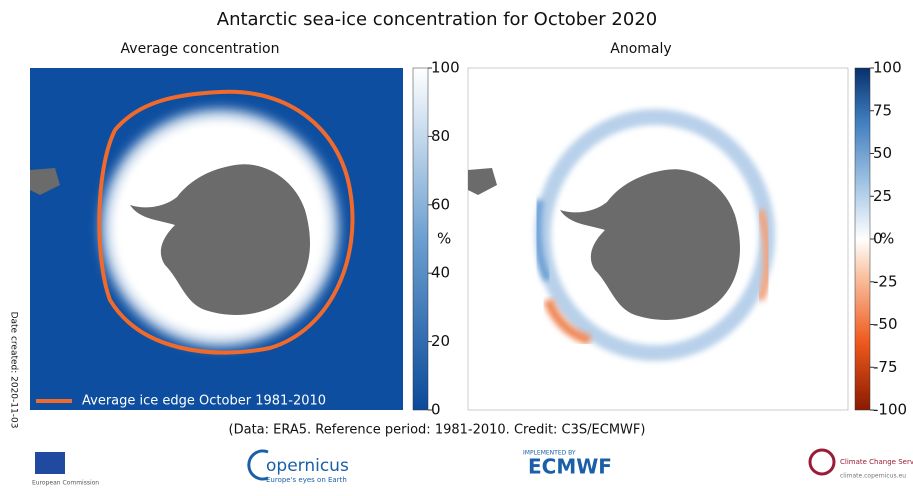 The image size is (913, 496). I want to click on c3s-mark, so click(822, 462).